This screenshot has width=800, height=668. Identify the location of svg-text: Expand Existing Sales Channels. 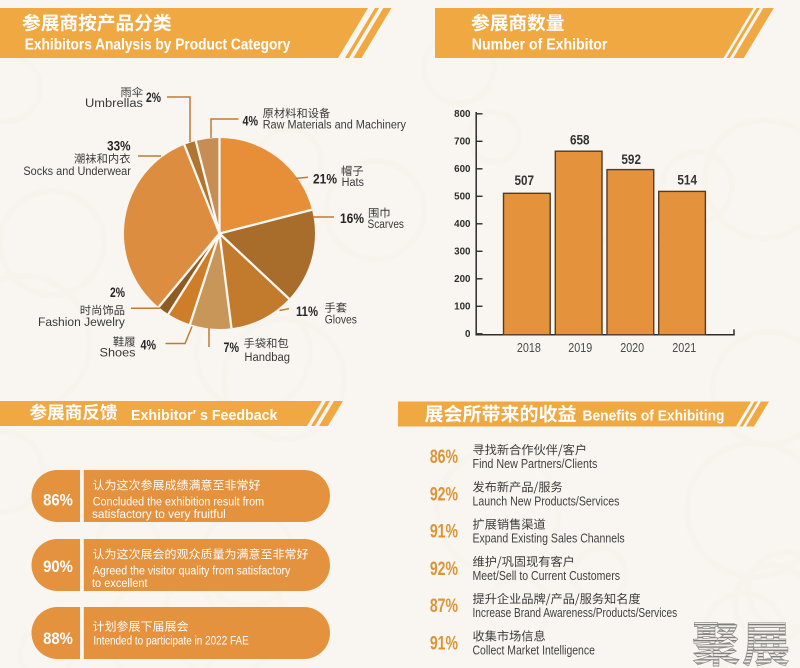
(549, 539).